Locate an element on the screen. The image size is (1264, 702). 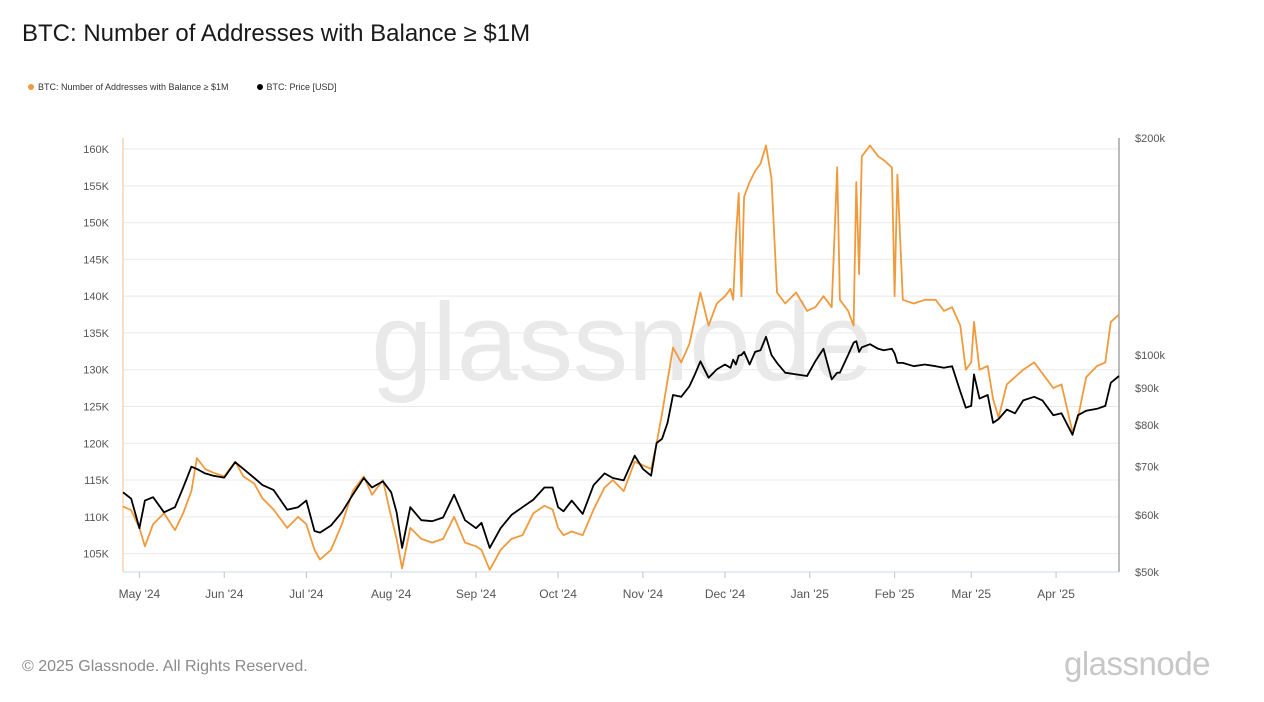
y-left-tick-label: 115K is located at coordinates (97, 481).